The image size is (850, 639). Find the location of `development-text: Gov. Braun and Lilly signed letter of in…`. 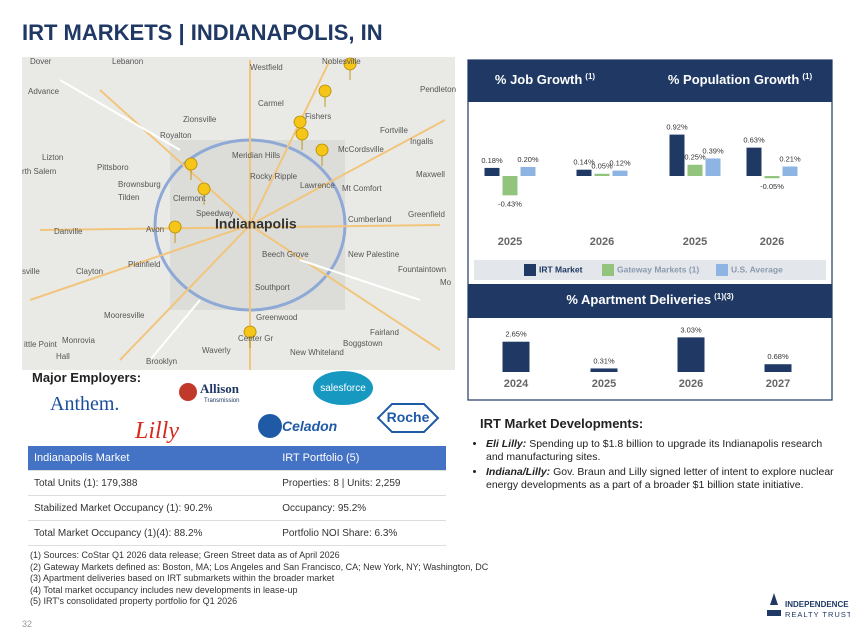

development-text: Gov. Braun and Lilly signed letter of in… is located at coordinates (660, 478).